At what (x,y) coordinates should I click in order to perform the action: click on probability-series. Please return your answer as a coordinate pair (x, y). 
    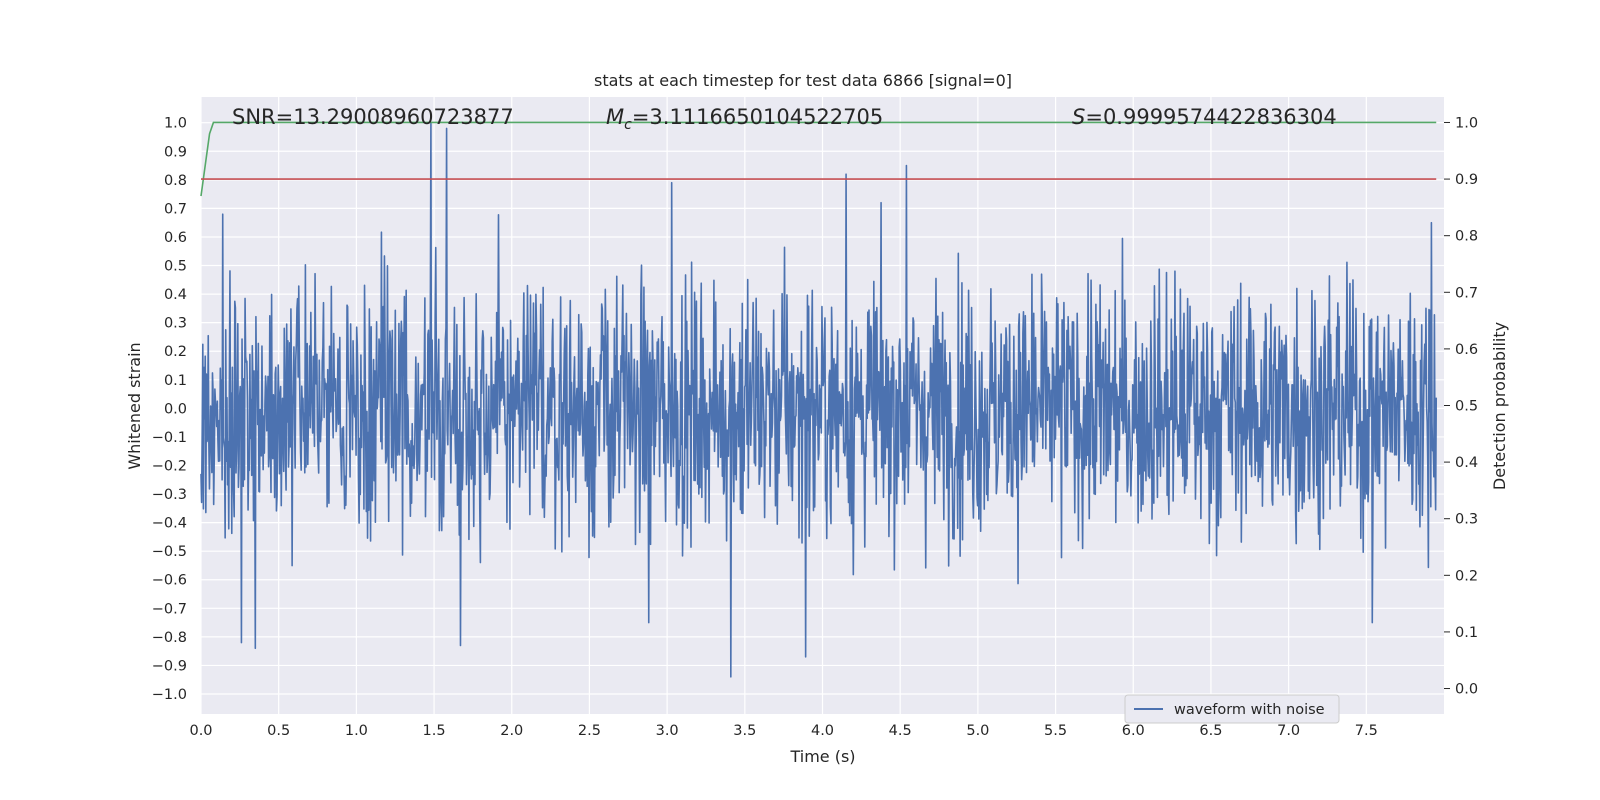
    Looking at the image, I should click on (818, 159).